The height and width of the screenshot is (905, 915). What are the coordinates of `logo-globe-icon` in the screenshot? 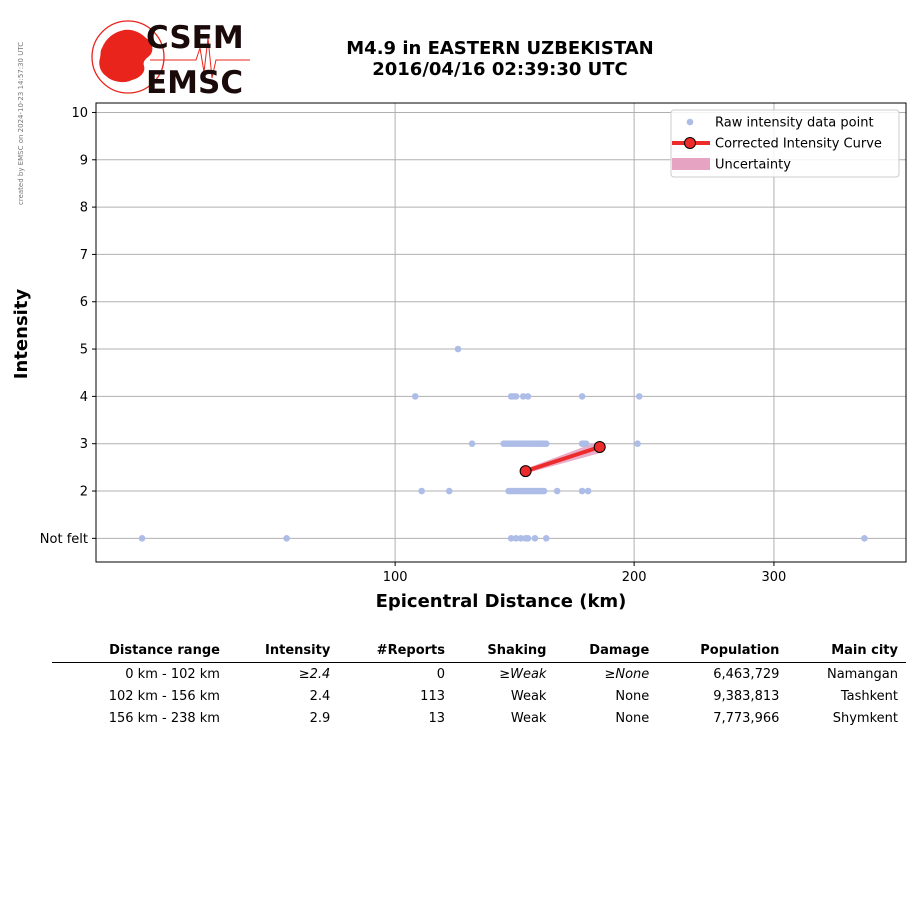 It's located at (128, 57).